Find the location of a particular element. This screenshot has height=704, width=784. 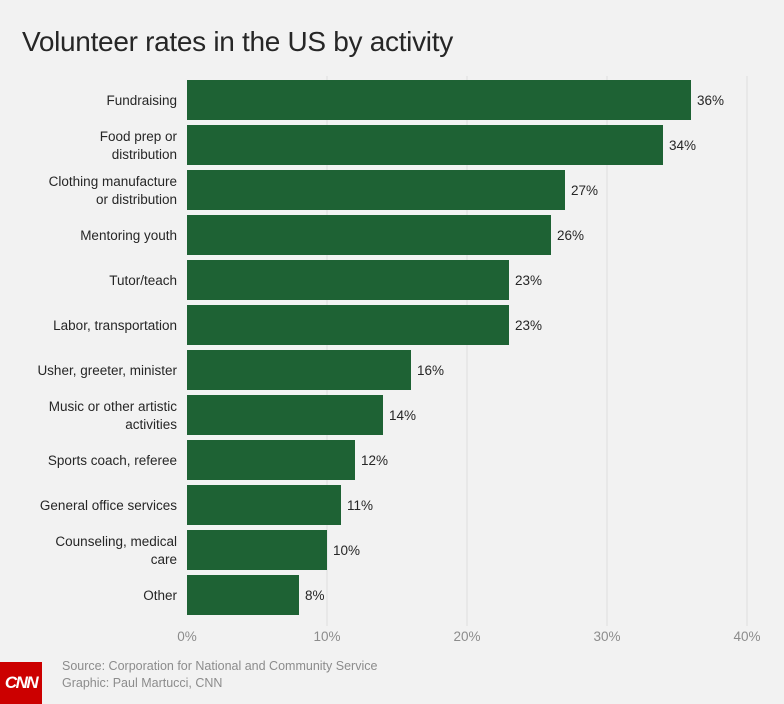

category-label: Clothing manufacture or distribution is located at coordinates (113, 190).